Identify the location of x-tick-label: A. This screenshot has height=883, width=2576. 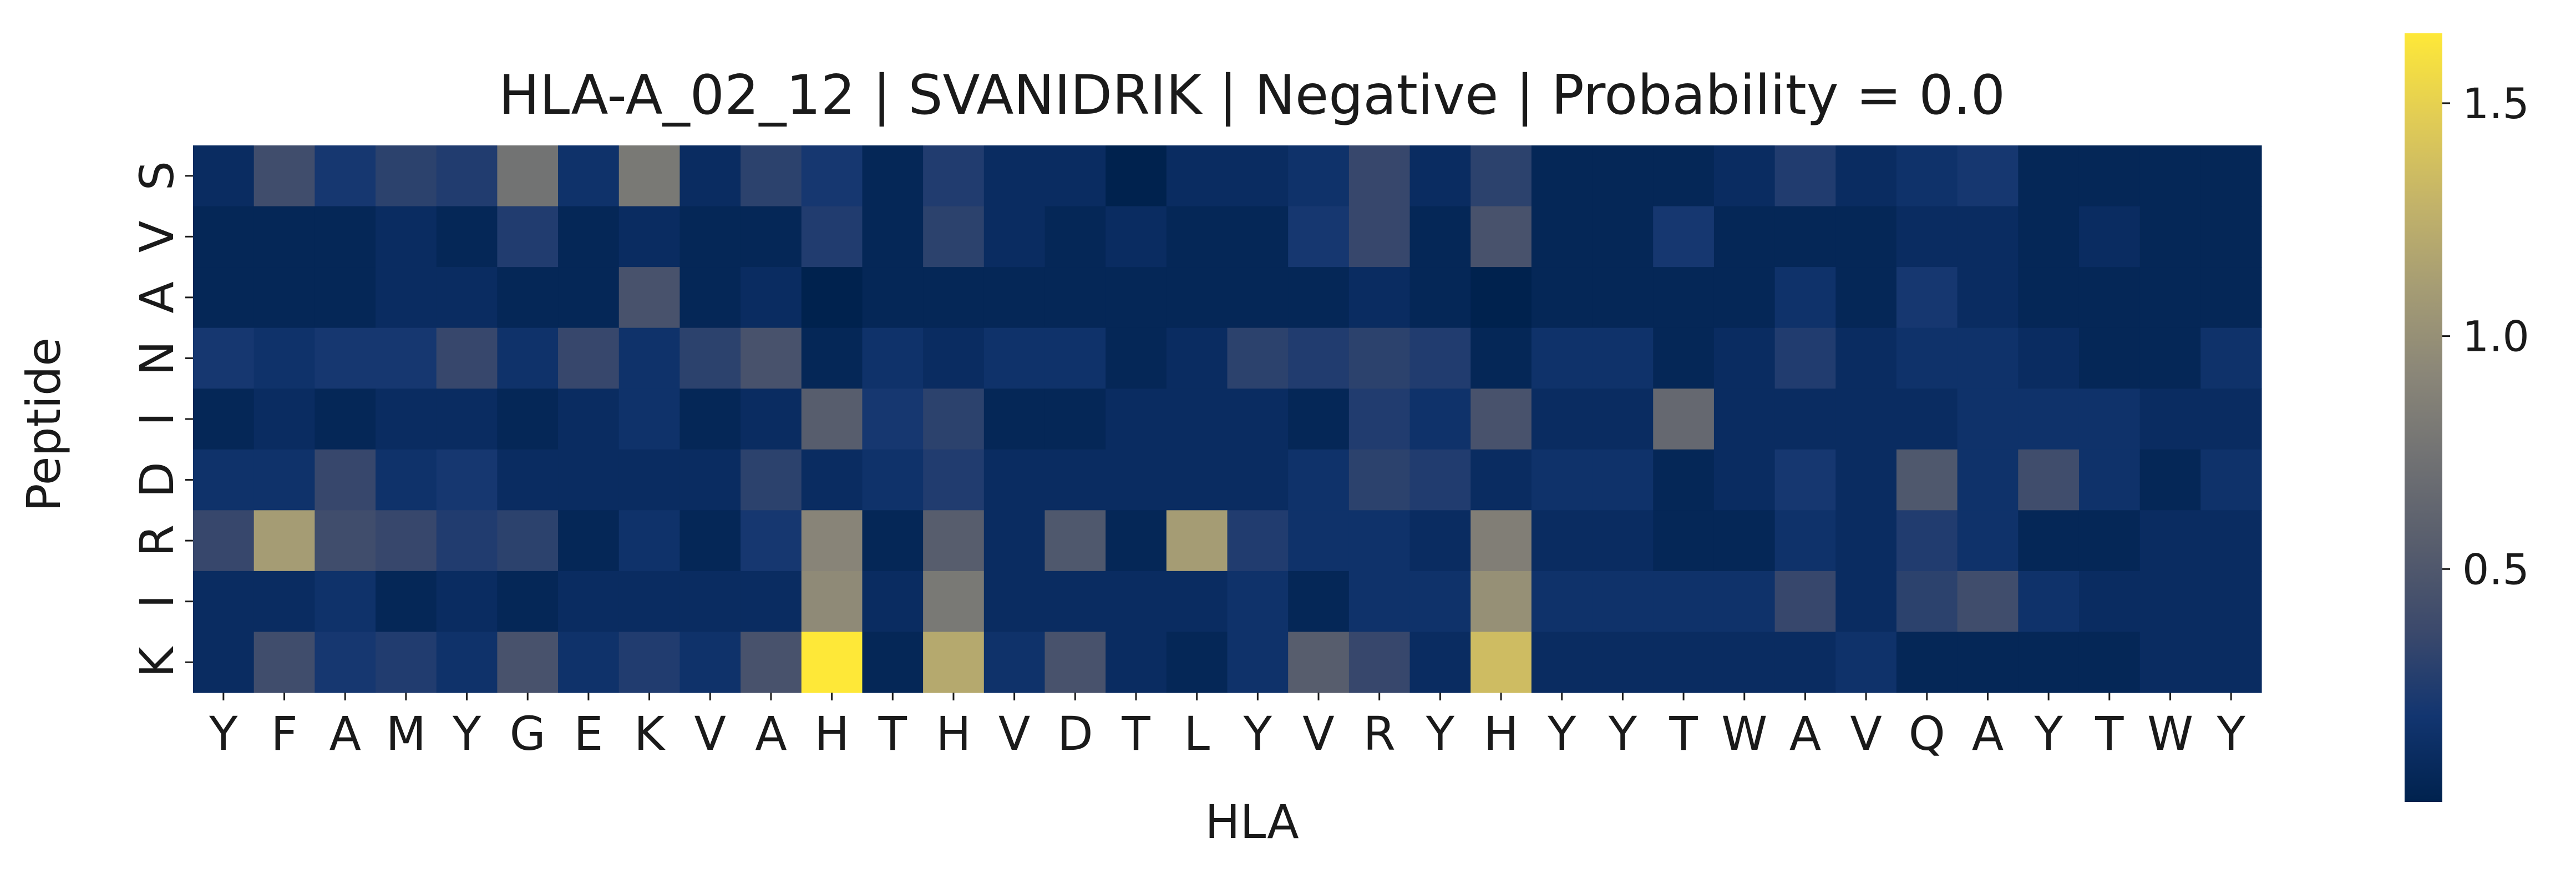
(1805, 734).